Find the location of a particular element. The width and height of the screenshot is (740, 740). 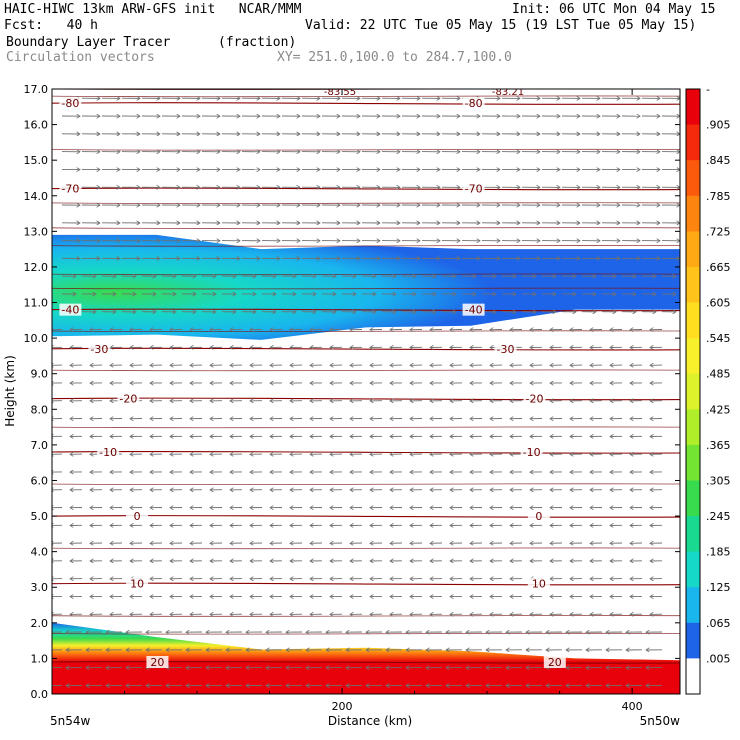

contour-label: -10 is located at coordinates (108, 452).